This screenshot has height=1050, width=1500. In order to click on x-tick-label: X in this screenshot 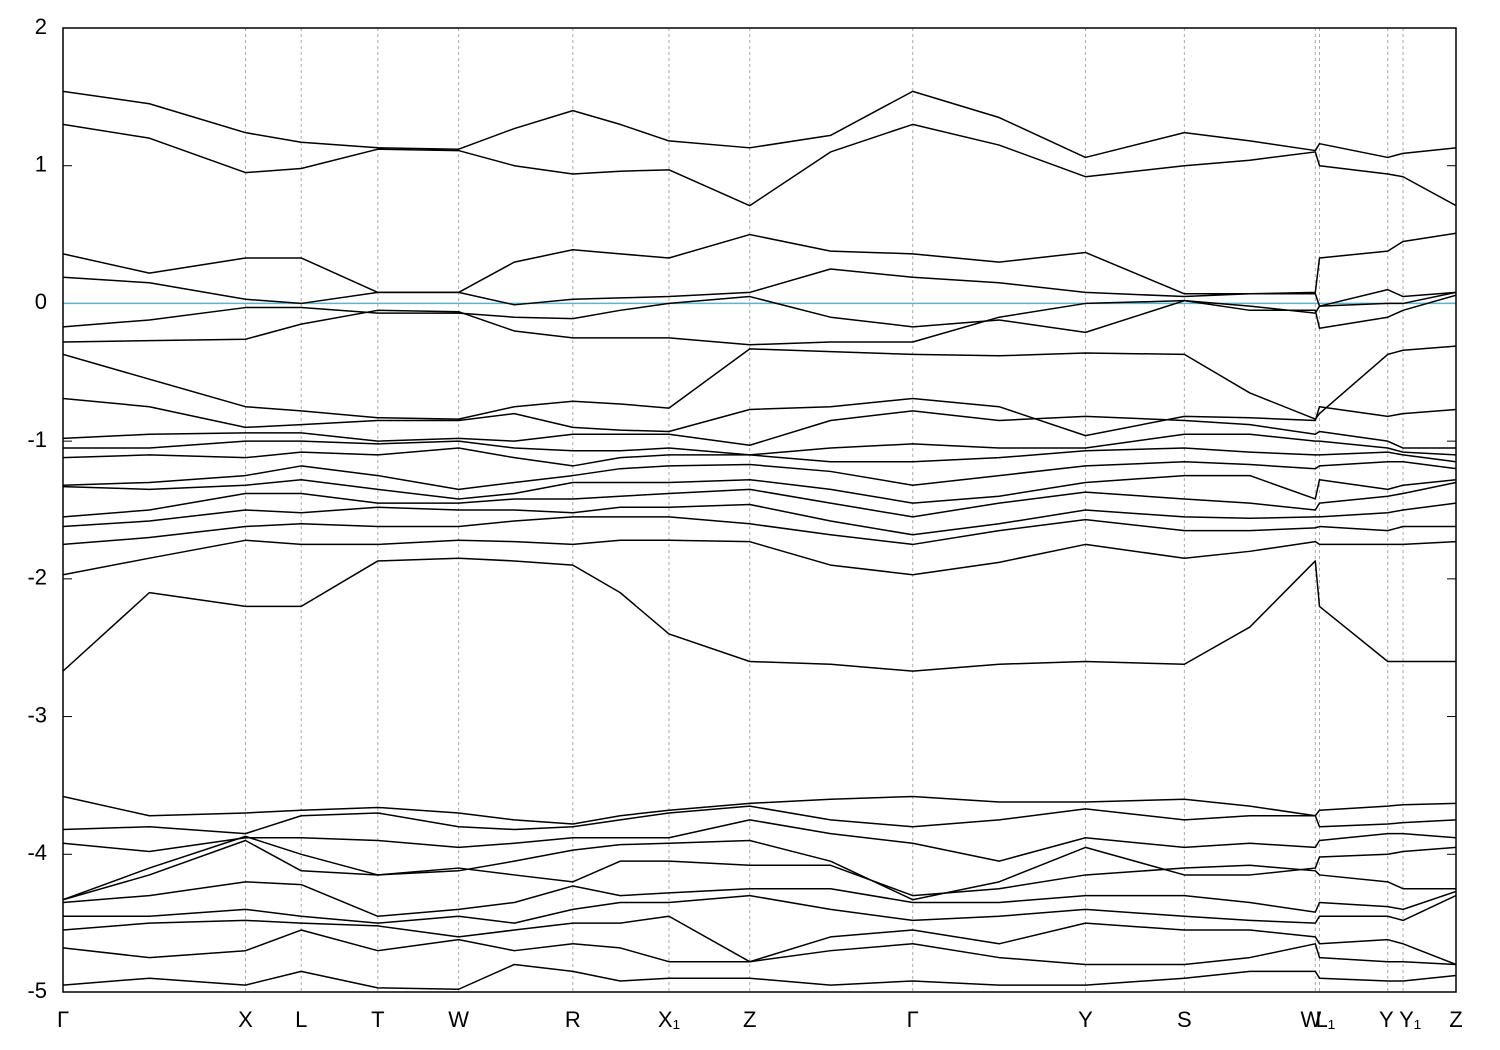, I will do `click(245, 1019)`.